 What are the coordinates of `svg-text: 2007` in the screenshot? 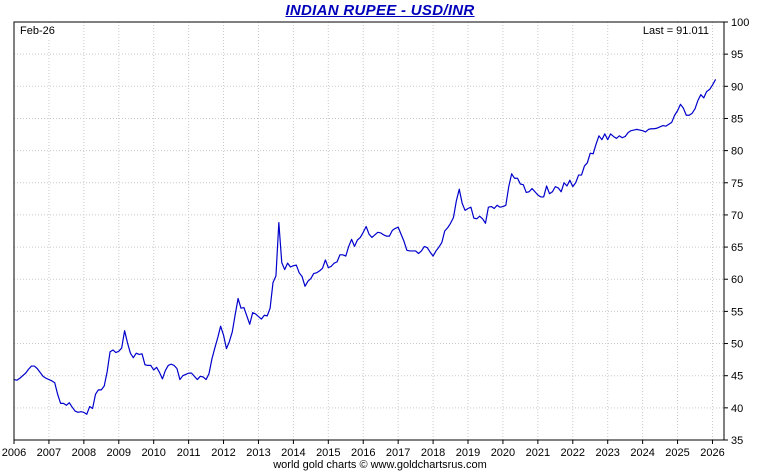 It's located at (49, 453).